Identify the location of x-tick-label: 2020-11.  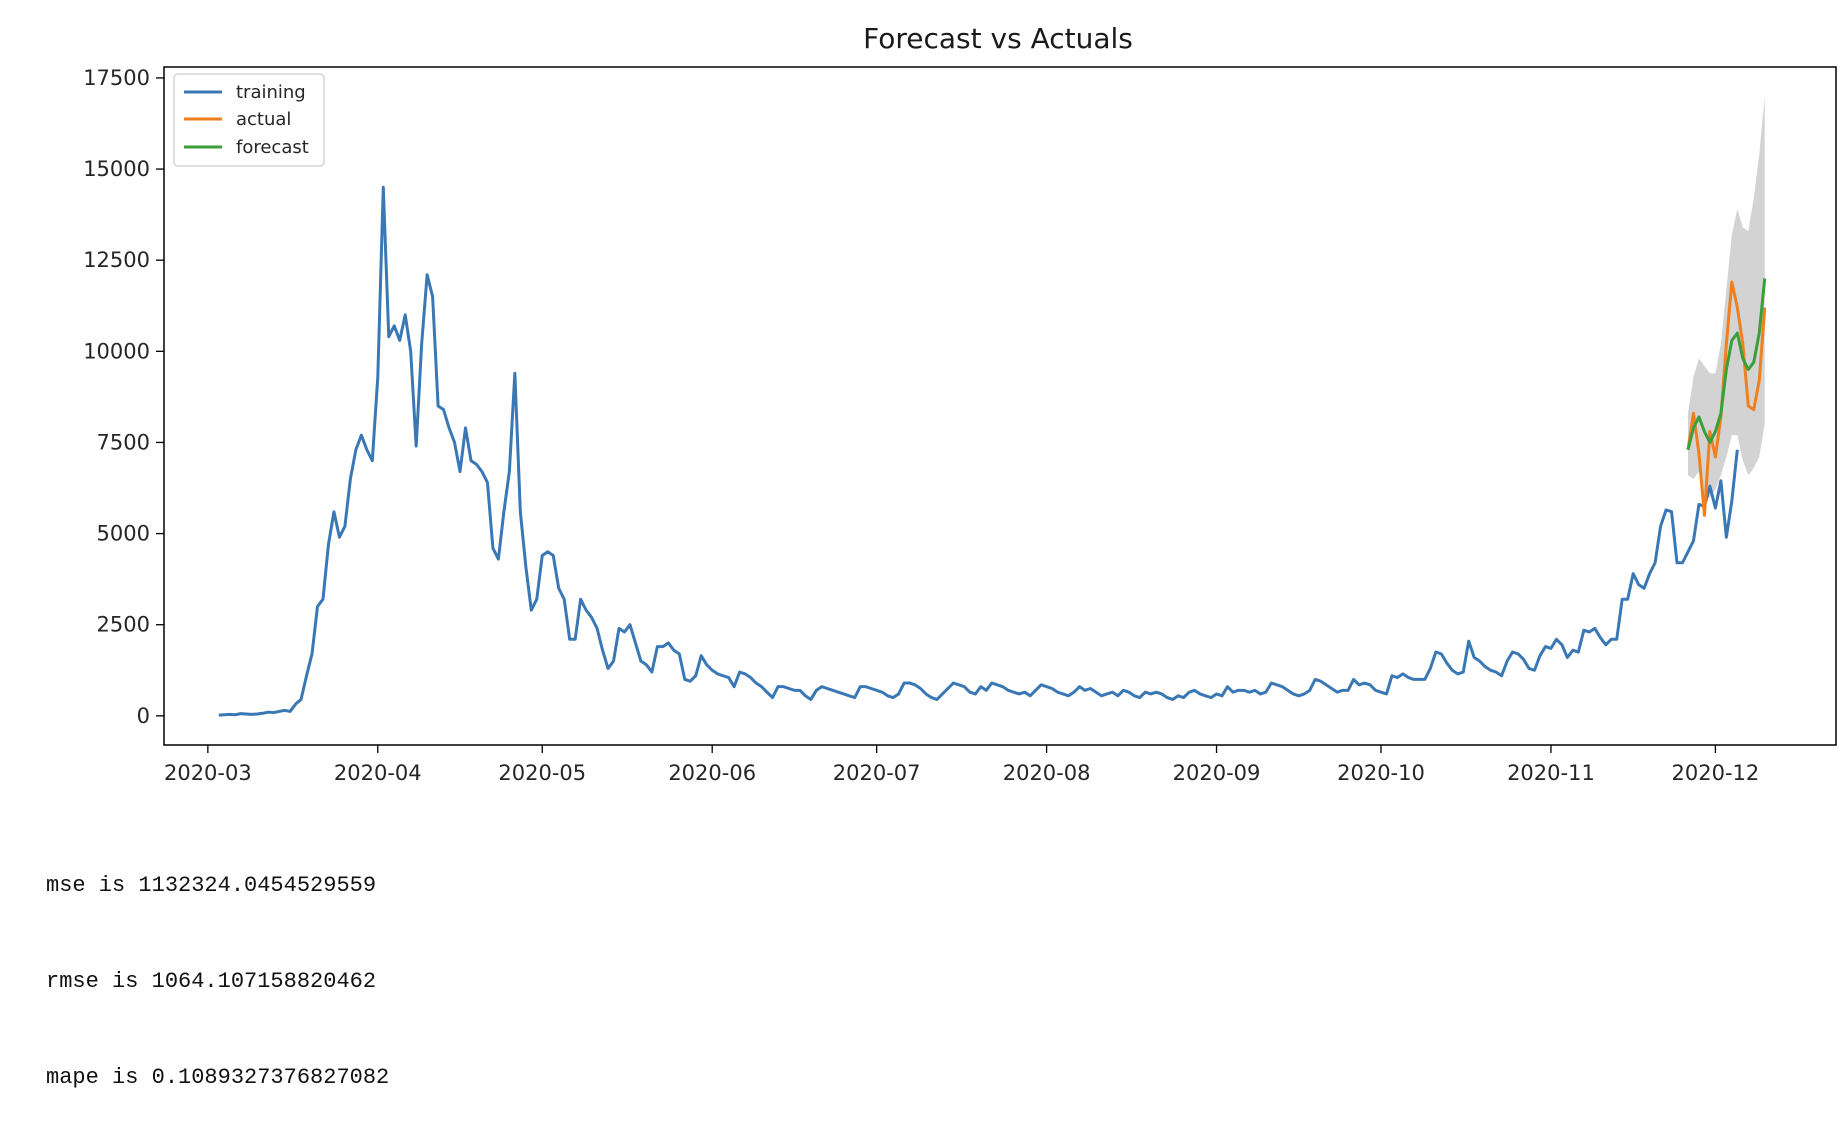
(1551, 773).